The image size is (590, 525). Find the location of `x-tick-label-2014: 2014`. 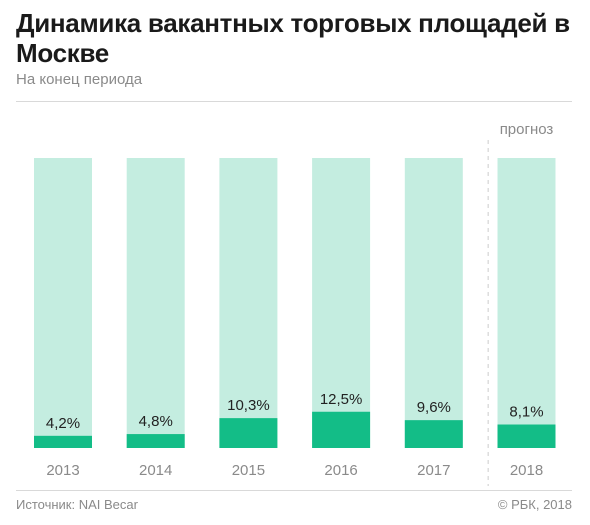

x-tick-label-2014: 2014 is located at coordinates (155, 470).